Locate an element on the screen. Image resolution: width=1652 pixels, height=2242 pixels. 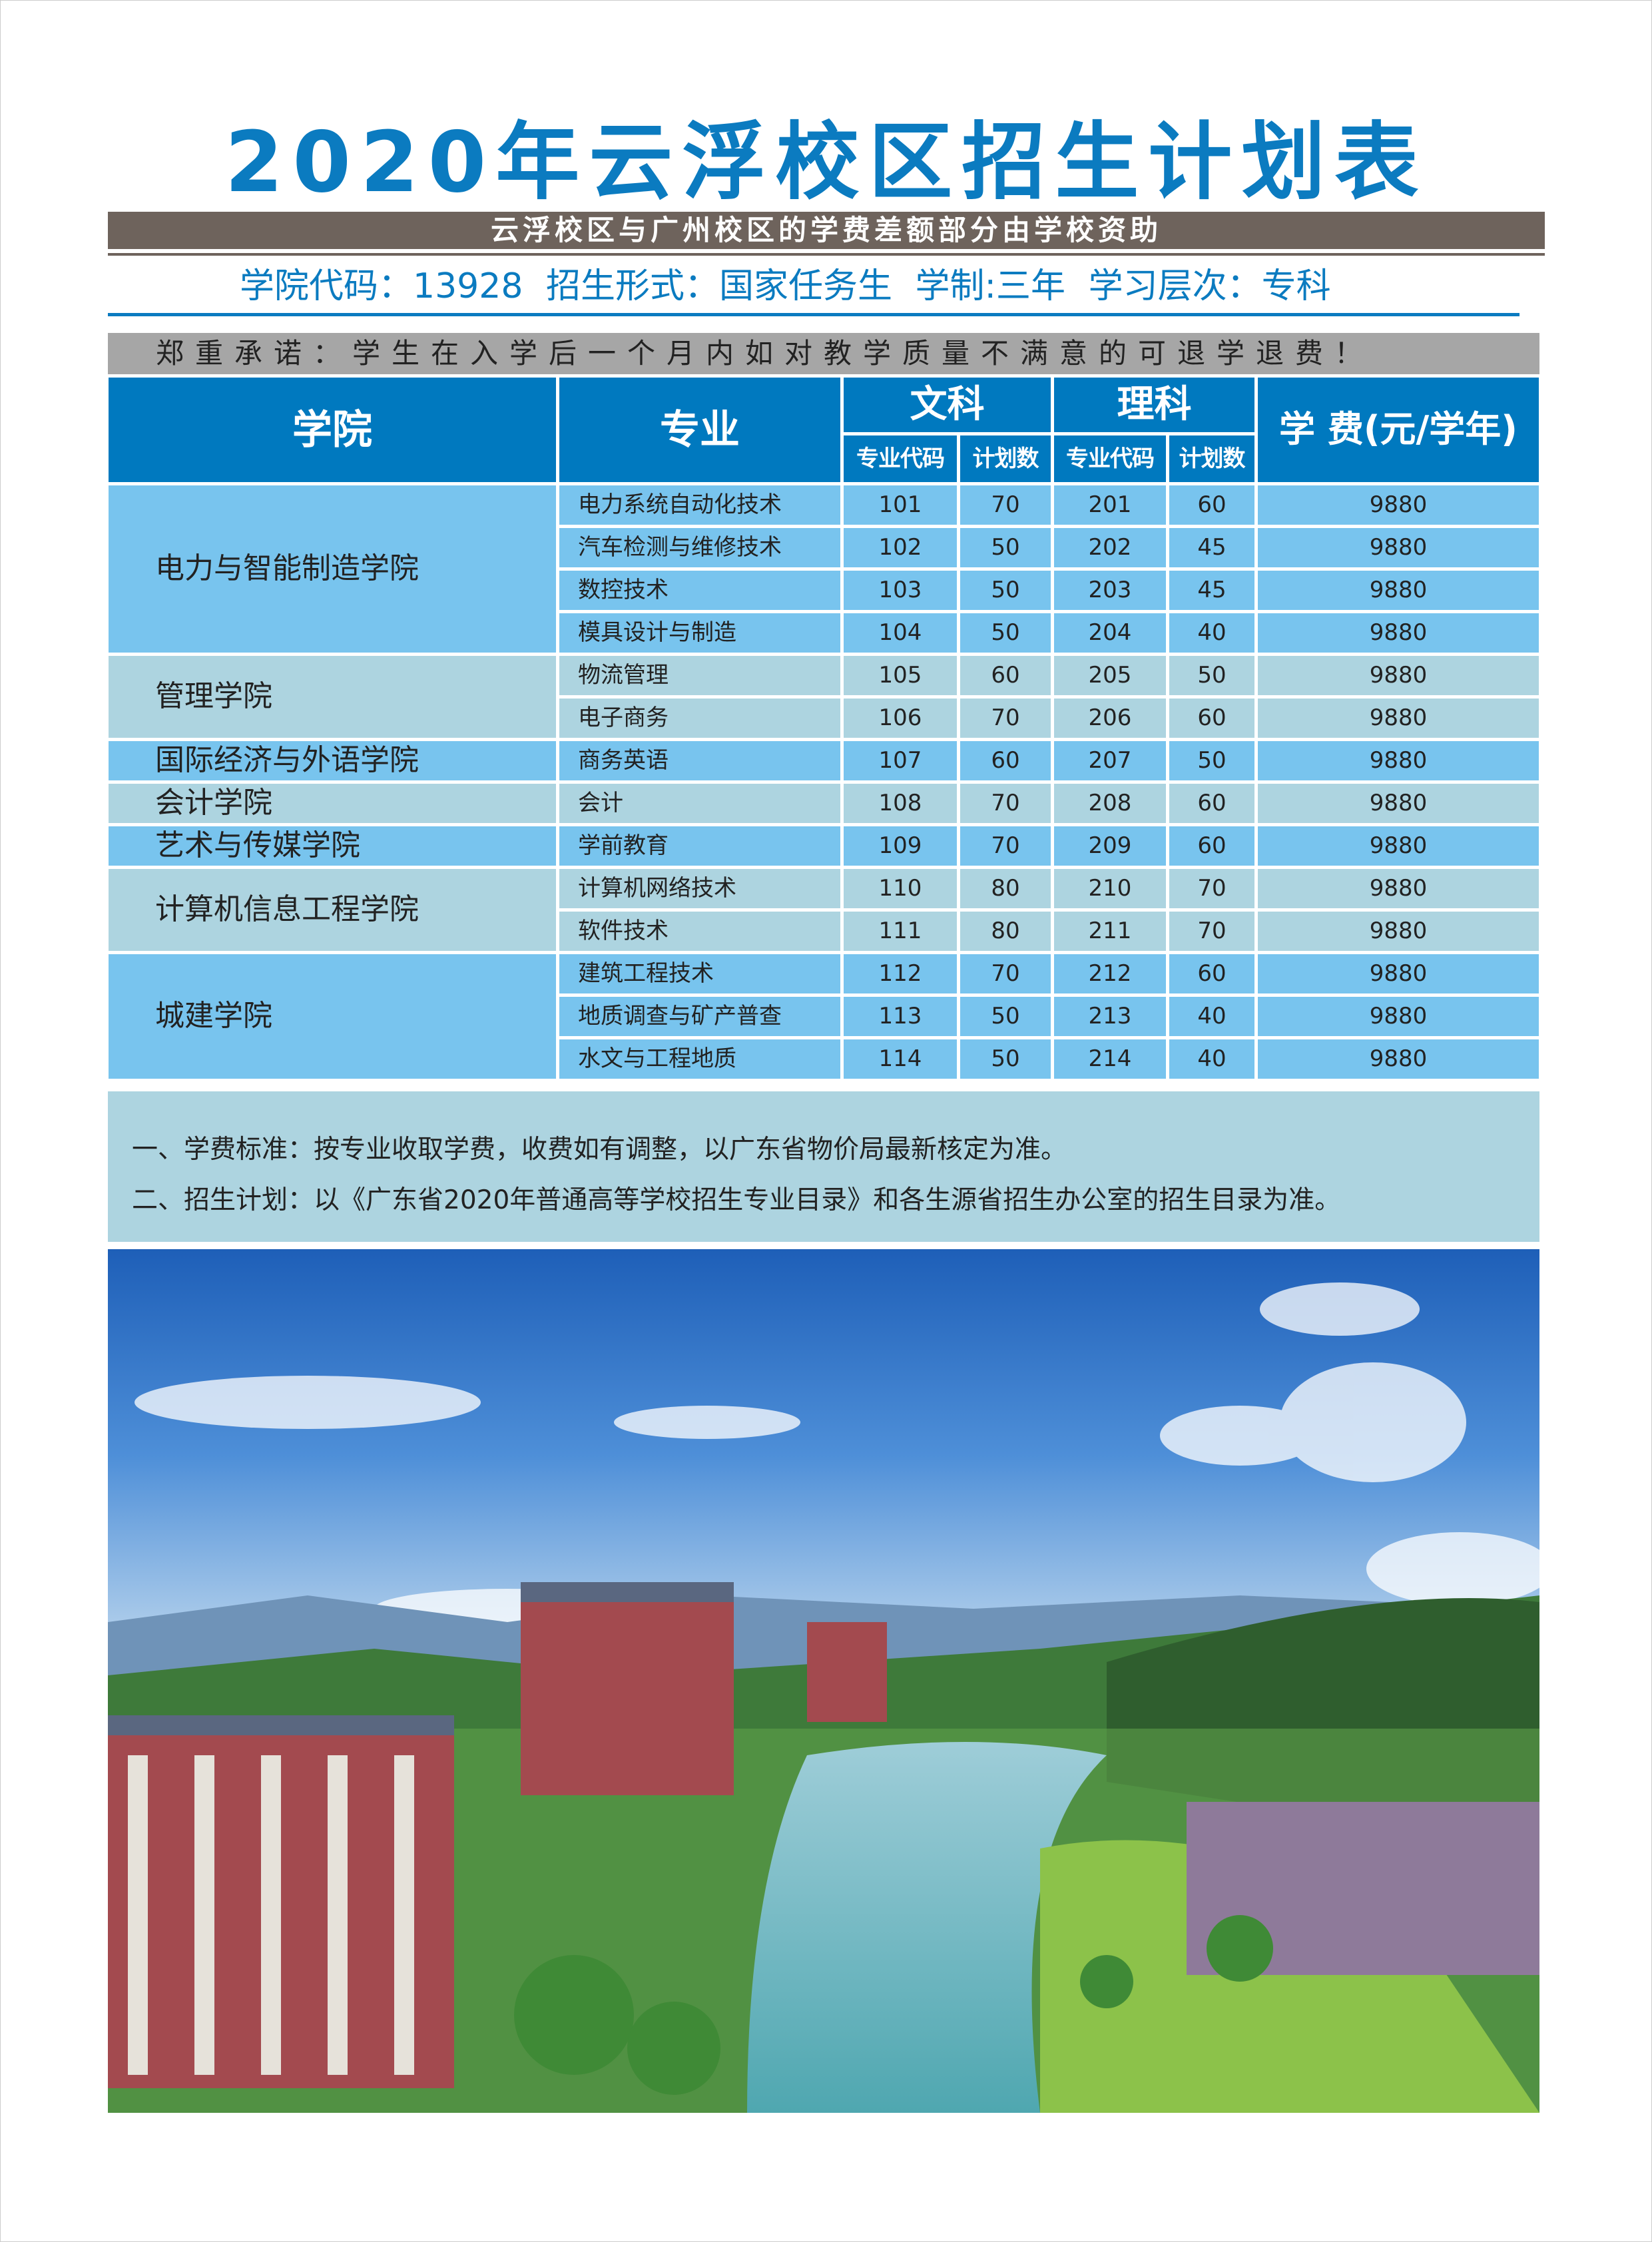
science-code-cell: 210 is located at coordinates (1110, 889).